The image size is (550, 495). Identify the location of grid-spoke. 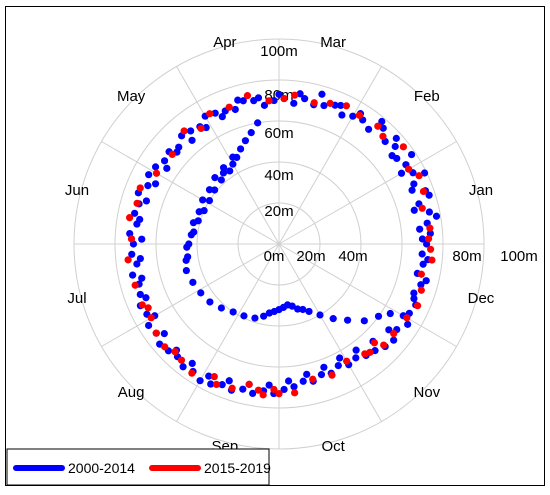
(330, 332).